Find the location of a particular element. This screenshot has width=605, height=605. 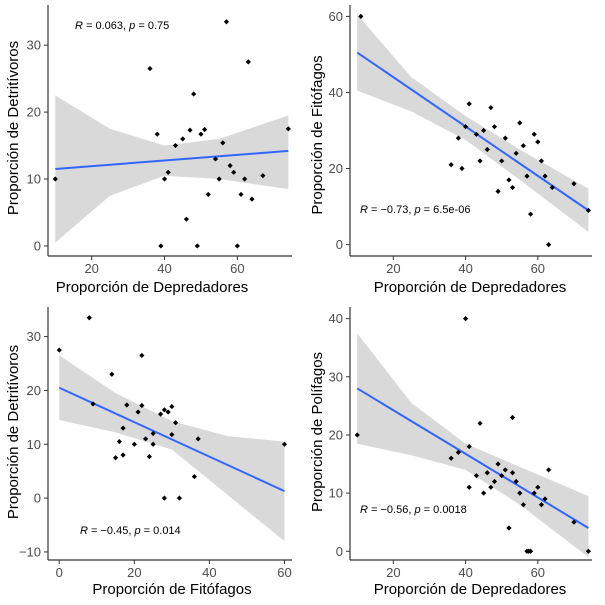

regression-line is located at coordinates (472, 458).